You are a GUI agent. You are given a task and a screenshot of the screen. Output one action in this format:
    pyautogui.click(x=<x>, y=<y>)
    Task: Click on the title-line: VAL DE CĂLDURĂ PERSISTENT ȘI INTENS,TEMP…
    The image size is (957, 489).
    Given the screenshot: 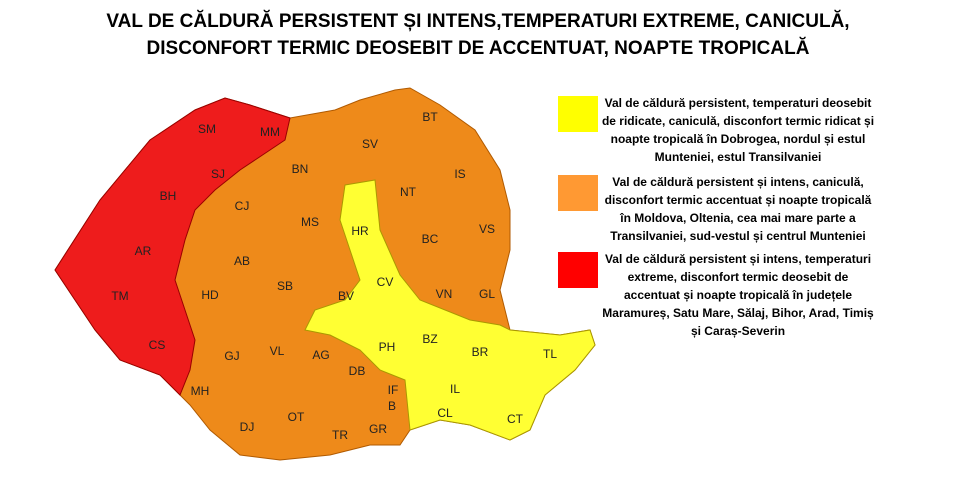 What is the action you would take?
    pyautogui.click(x=477, y=21)
    